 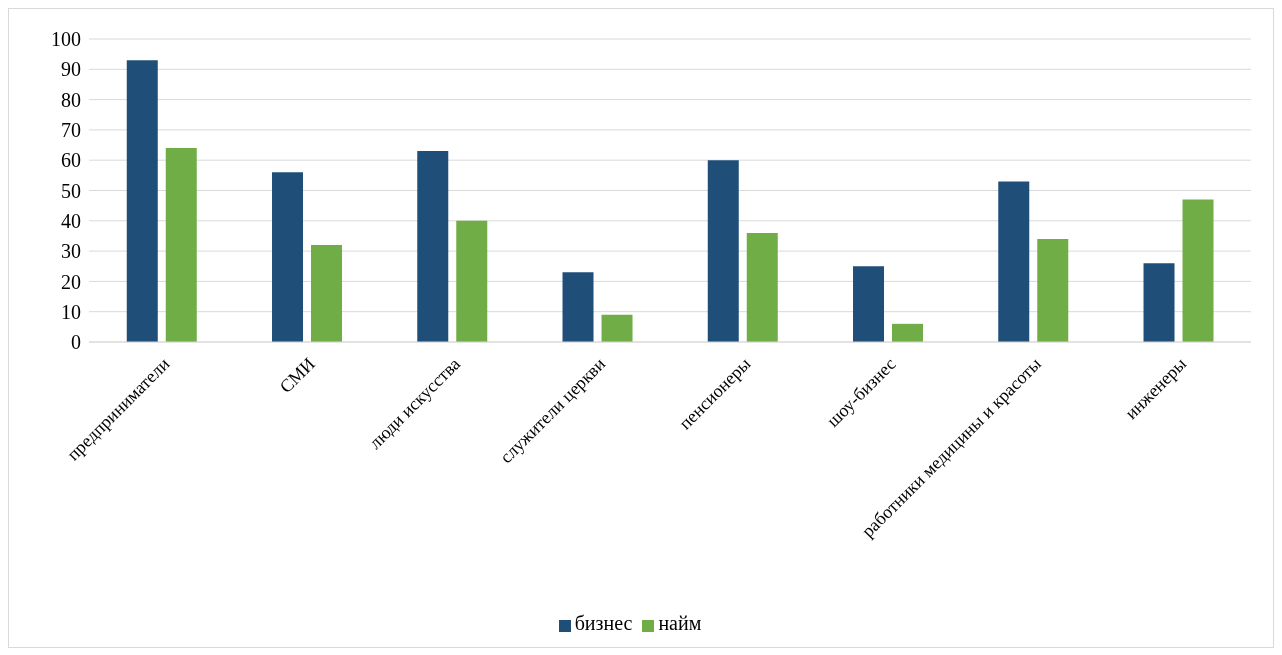 What do you see at coordinates (71, 281) in the screenshot?
I see `y-tick-label: 20` at bounding box center [71, 281].